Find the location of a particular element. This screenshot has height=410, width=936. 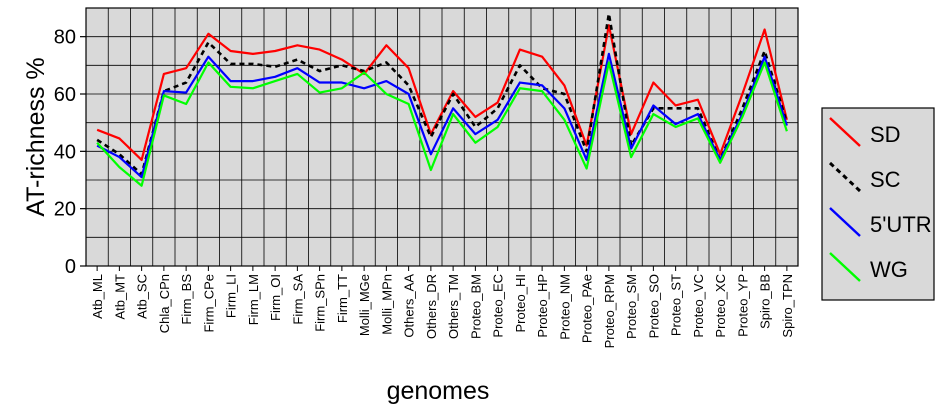

x-tick-label: Firm_OI is located at coordinates (275, 297).